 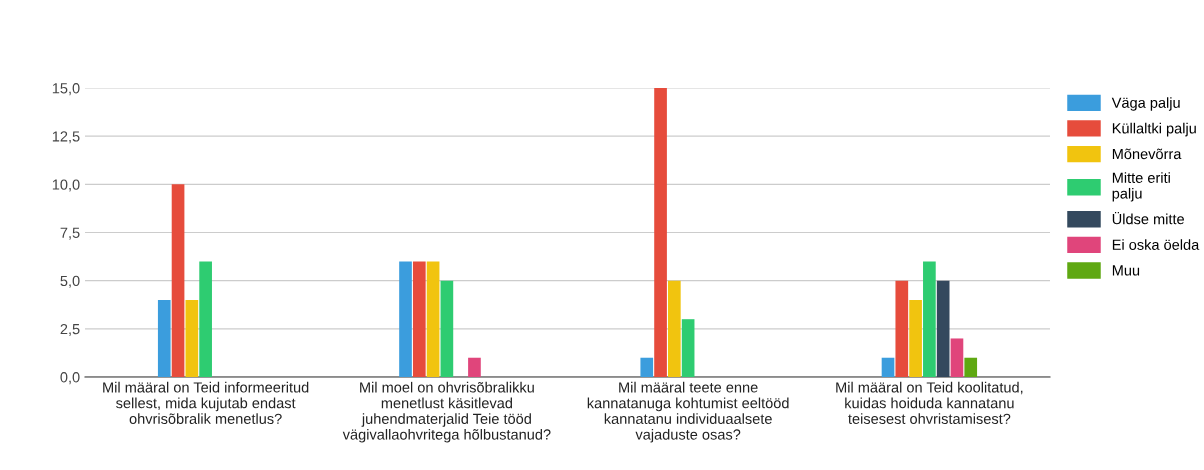 What do you see at coordinates (1154, 129) in the screenshot?
I see `legend-label: Küllaltki palju` at bounding box center [1154, 129].